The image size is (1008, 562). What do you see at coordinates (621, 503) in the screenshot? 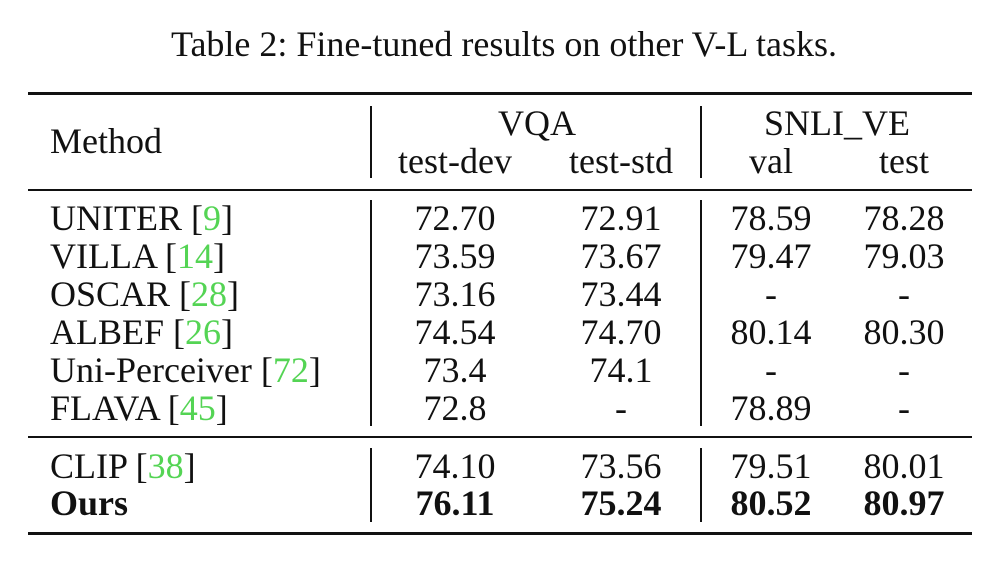
I see `value-cell: 75.24` at bounding box center [621, 503].